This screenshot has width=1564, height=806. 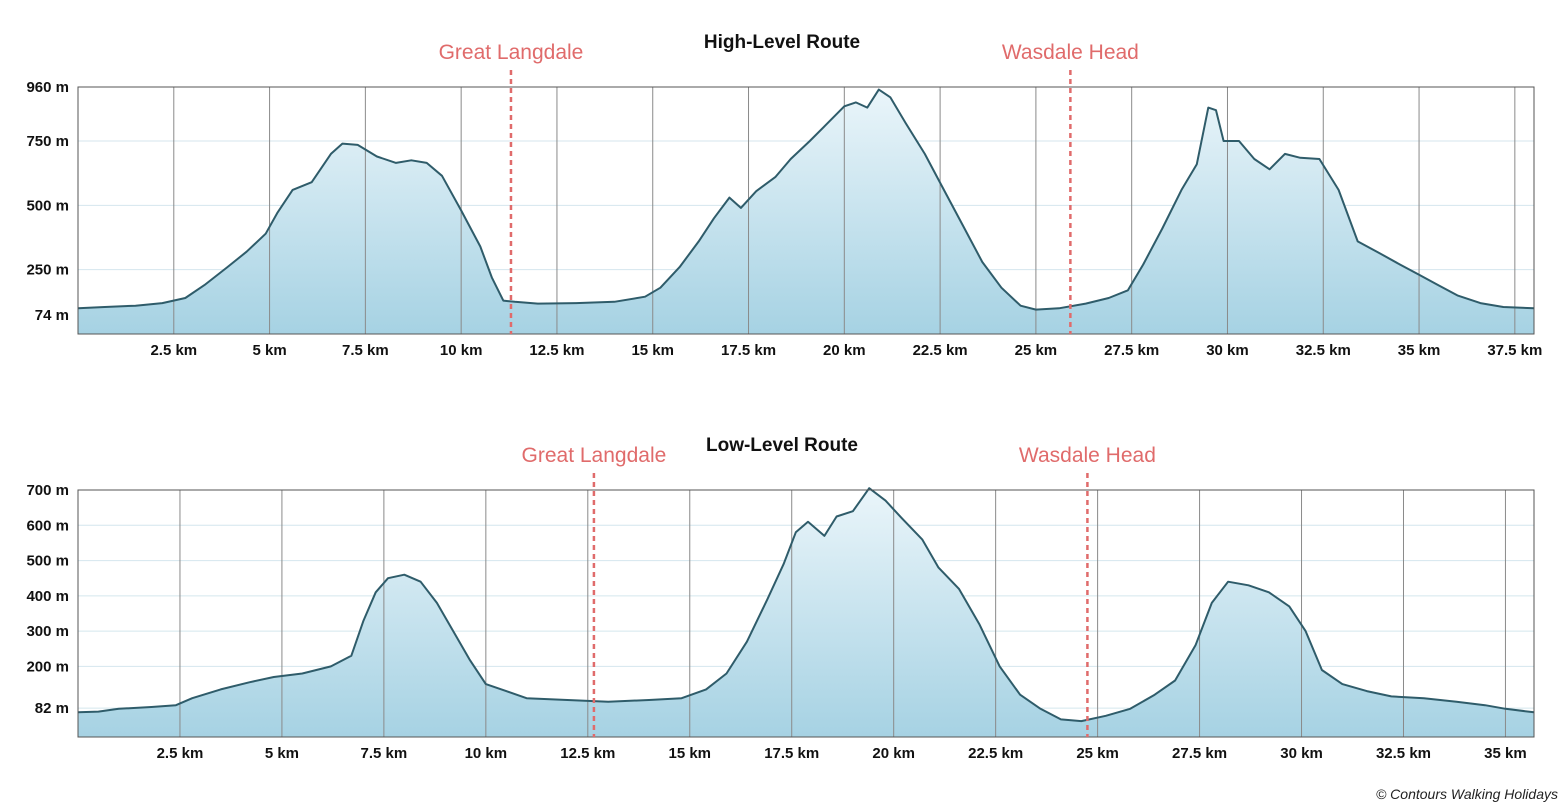 I want to click on y-tick-label: 400 m, so click(x=47, y=596).